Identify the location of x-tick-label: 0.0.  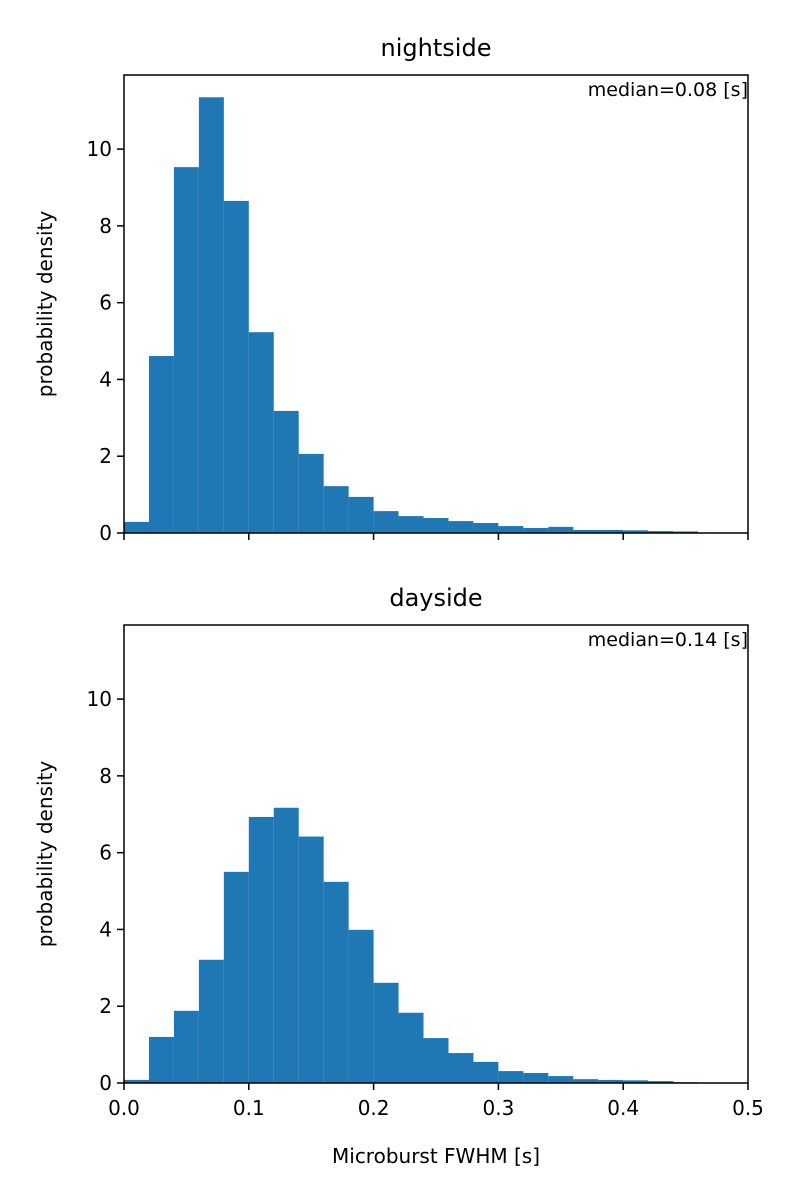
(124, 1108).